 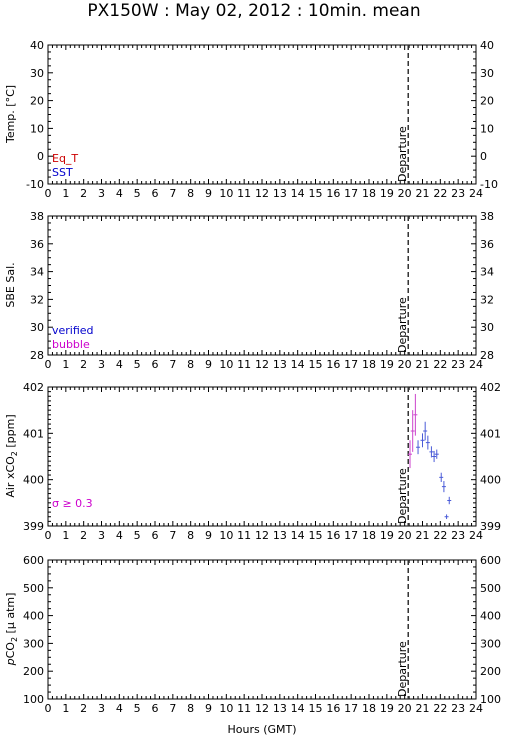 What do you see at coordinates (119, 535) in the screenshot?
I see `air-x-tick-label: 4` at bounding box center [119, 535].